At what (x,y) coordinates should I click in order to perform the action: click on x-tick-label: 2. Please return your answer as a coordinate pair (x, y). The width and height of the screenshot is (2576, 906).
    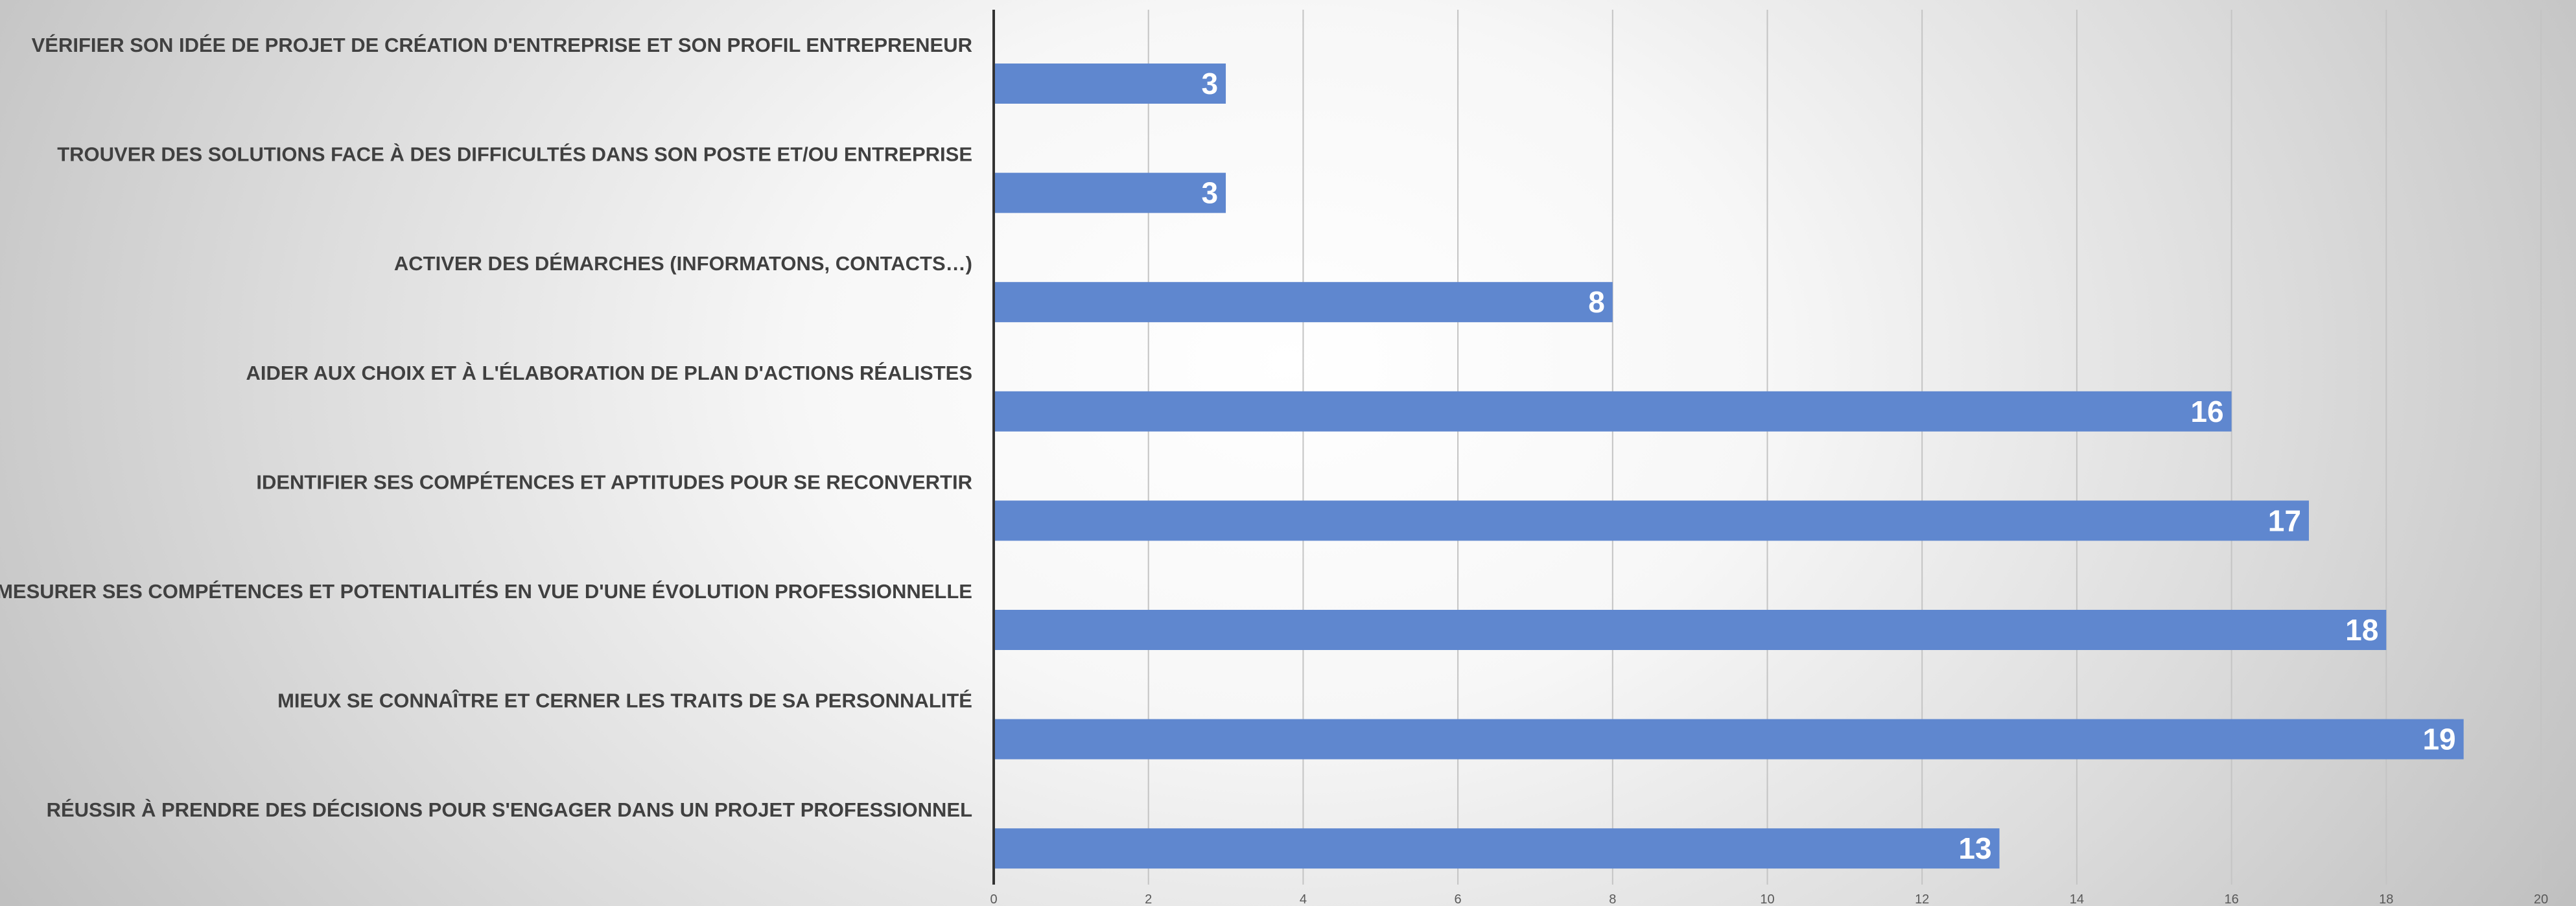
    Looking at the image, I should click on (1148, 899).